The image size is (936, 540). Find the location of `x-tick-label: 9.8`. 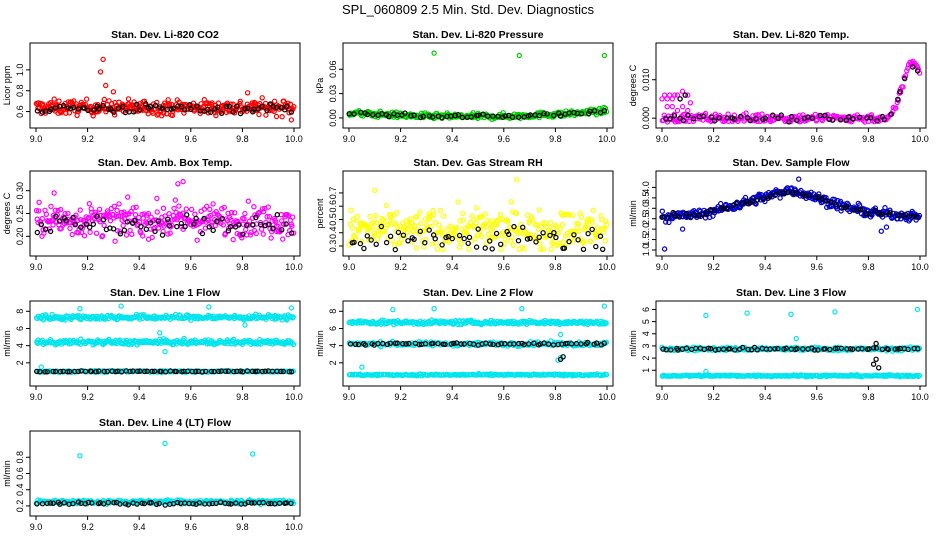

x-tick-label: 9.8 is located at coordinates (242, 139).